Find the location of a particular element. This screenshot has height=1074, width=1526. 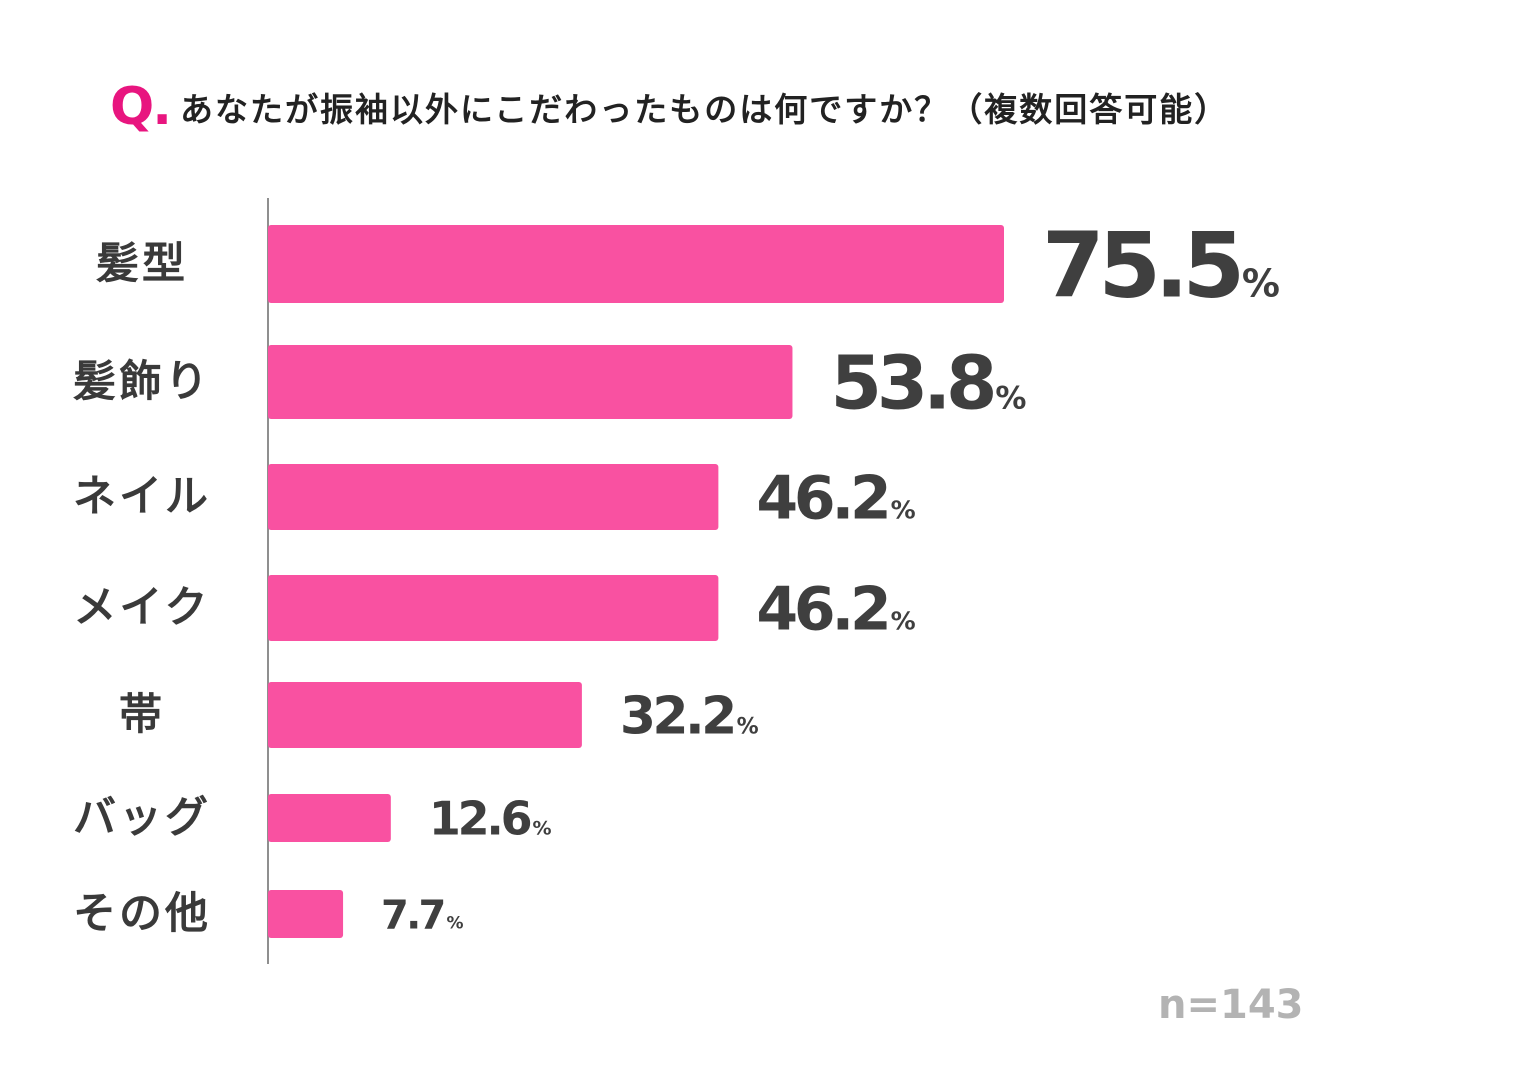

category-label: 髪飾り is located at coordinates (142, 382).